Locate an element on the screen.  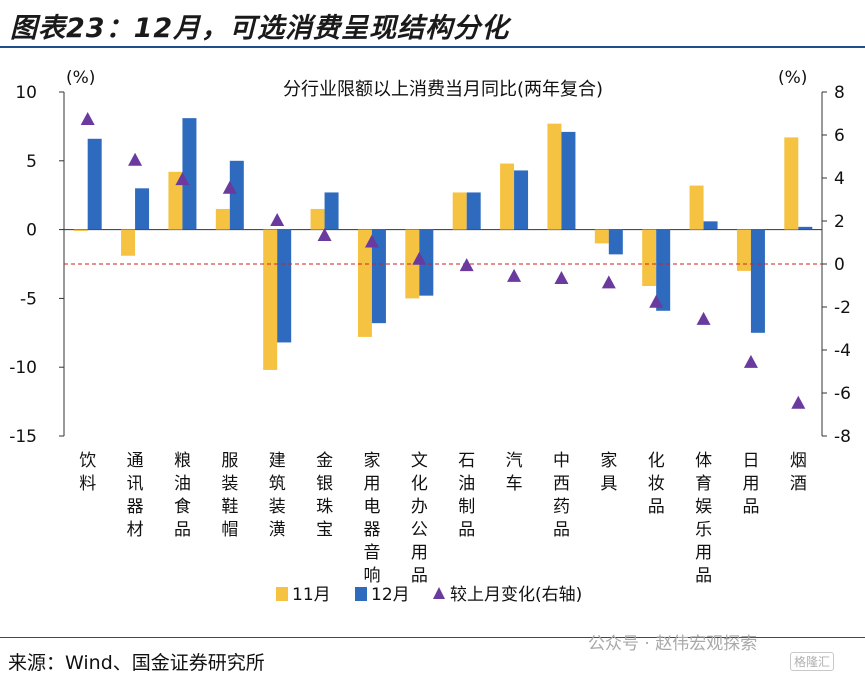
header-divider is located at coordinates (432, 47).